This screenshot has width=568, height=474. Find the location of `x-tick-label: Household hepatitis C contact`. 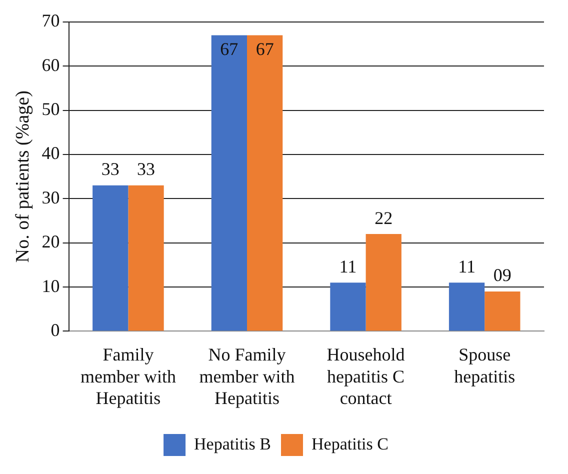

x-tick-label: Household hepatitis C contact is located at coordinates (365, 376).